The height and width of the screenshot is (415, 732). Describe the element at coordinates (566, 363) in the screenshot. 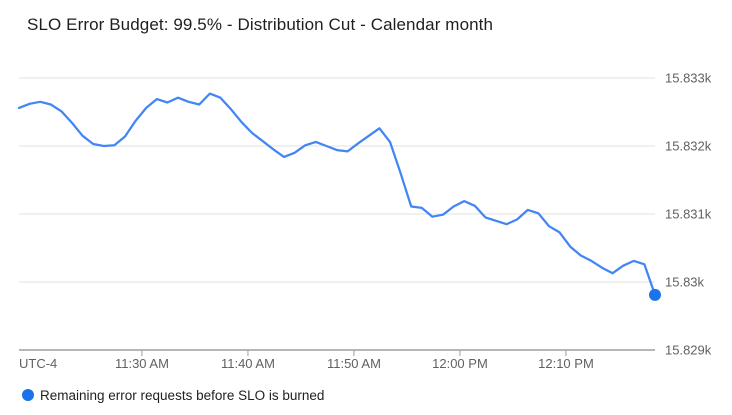

I see `x-axis-tick-label: 12:10 PM` at that location.